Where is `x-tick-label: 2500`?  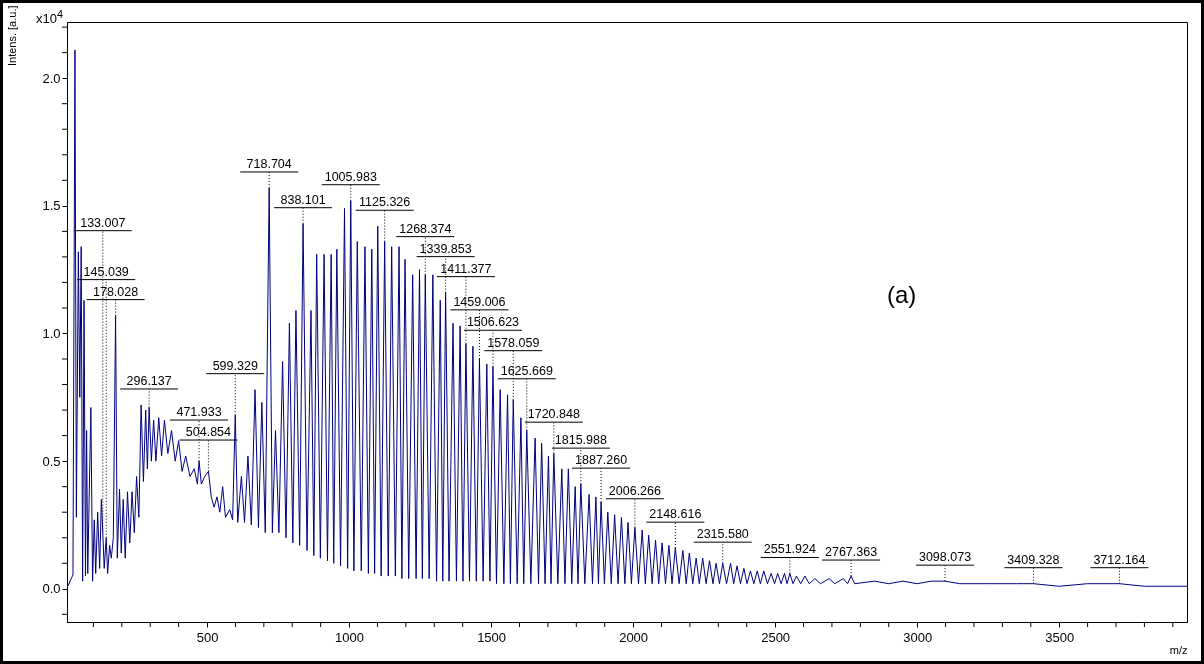
x-tick-label: 2500 is located at coordinates (776, 637).